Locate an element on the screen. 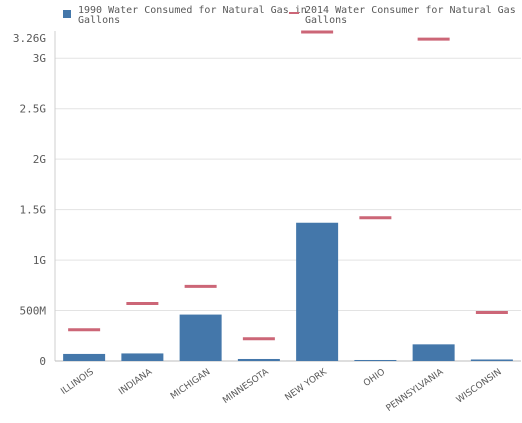 The image size is (522, 423). x-tick-label: MICHIGAN is located at coordinates (190, 384).